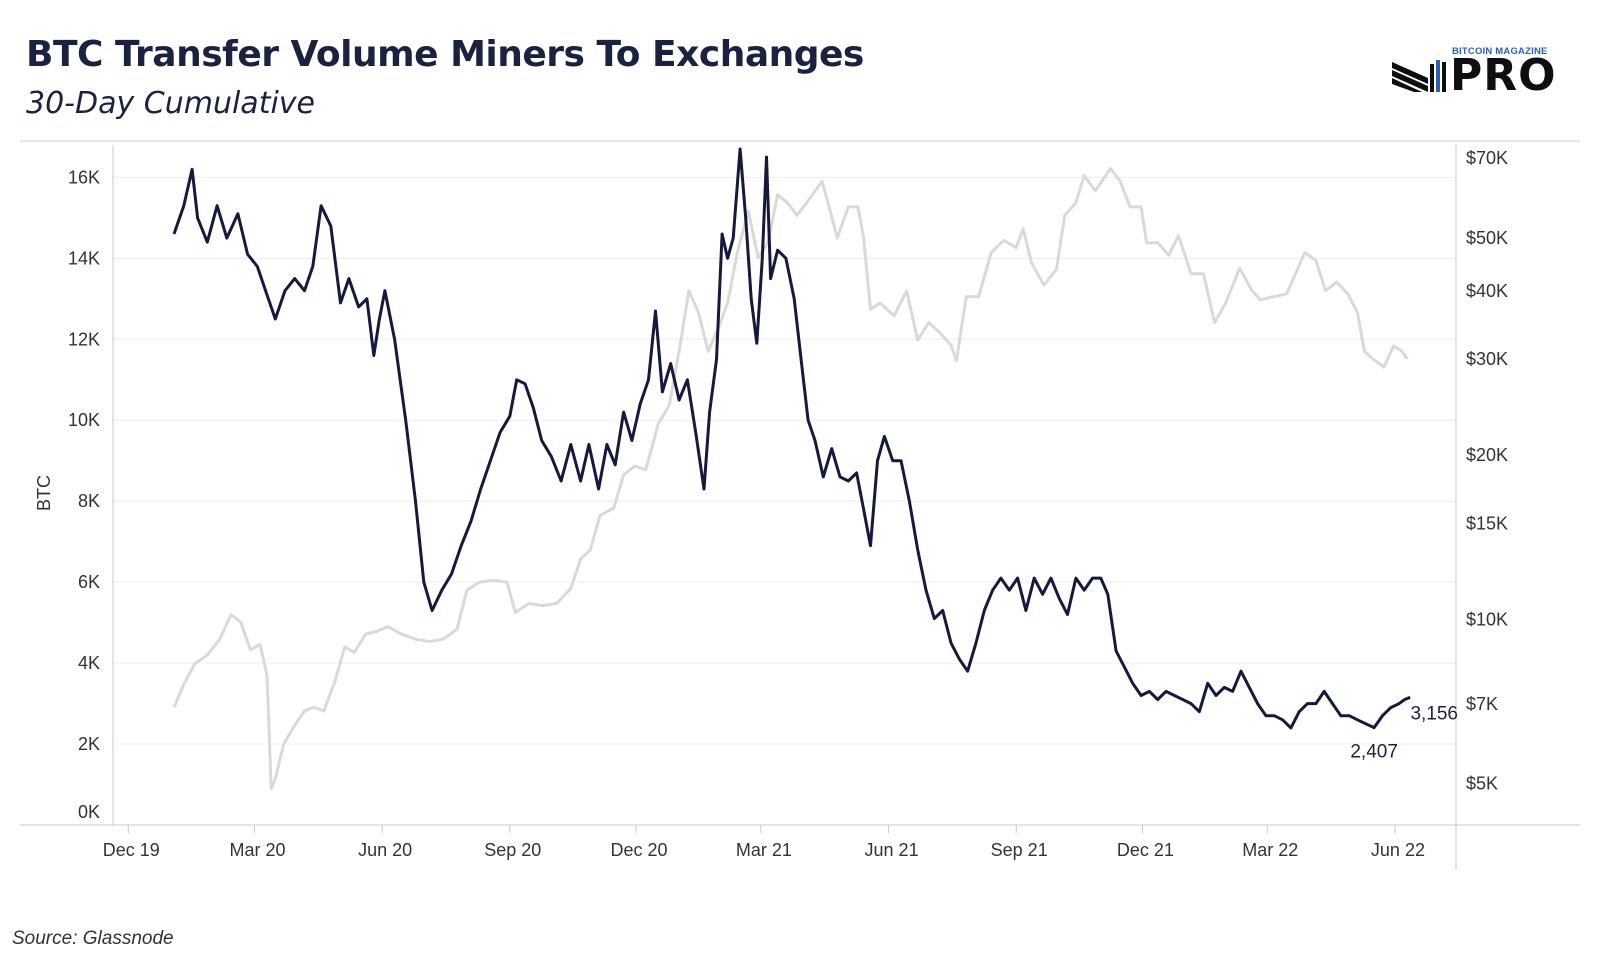 The image size is (1600, 960). What do you see at coordinates (89, 501) in the screenshot?
I see `y-tick-label: 8K` at bounding box center [89, 501].